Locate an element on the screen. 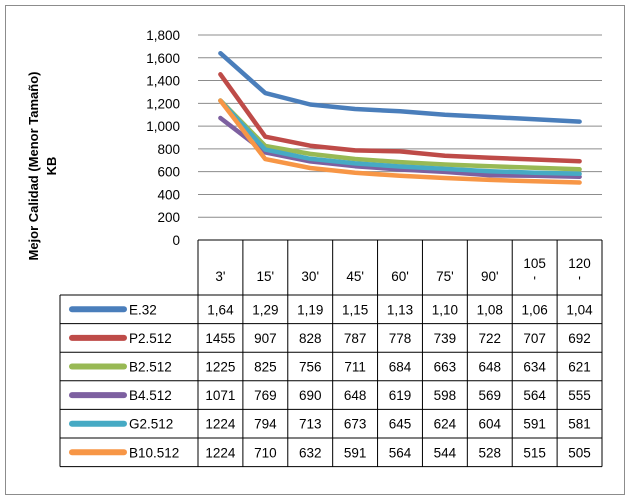  table-cell-E.32-3: 1,15 is located at coordinates (355, 309).